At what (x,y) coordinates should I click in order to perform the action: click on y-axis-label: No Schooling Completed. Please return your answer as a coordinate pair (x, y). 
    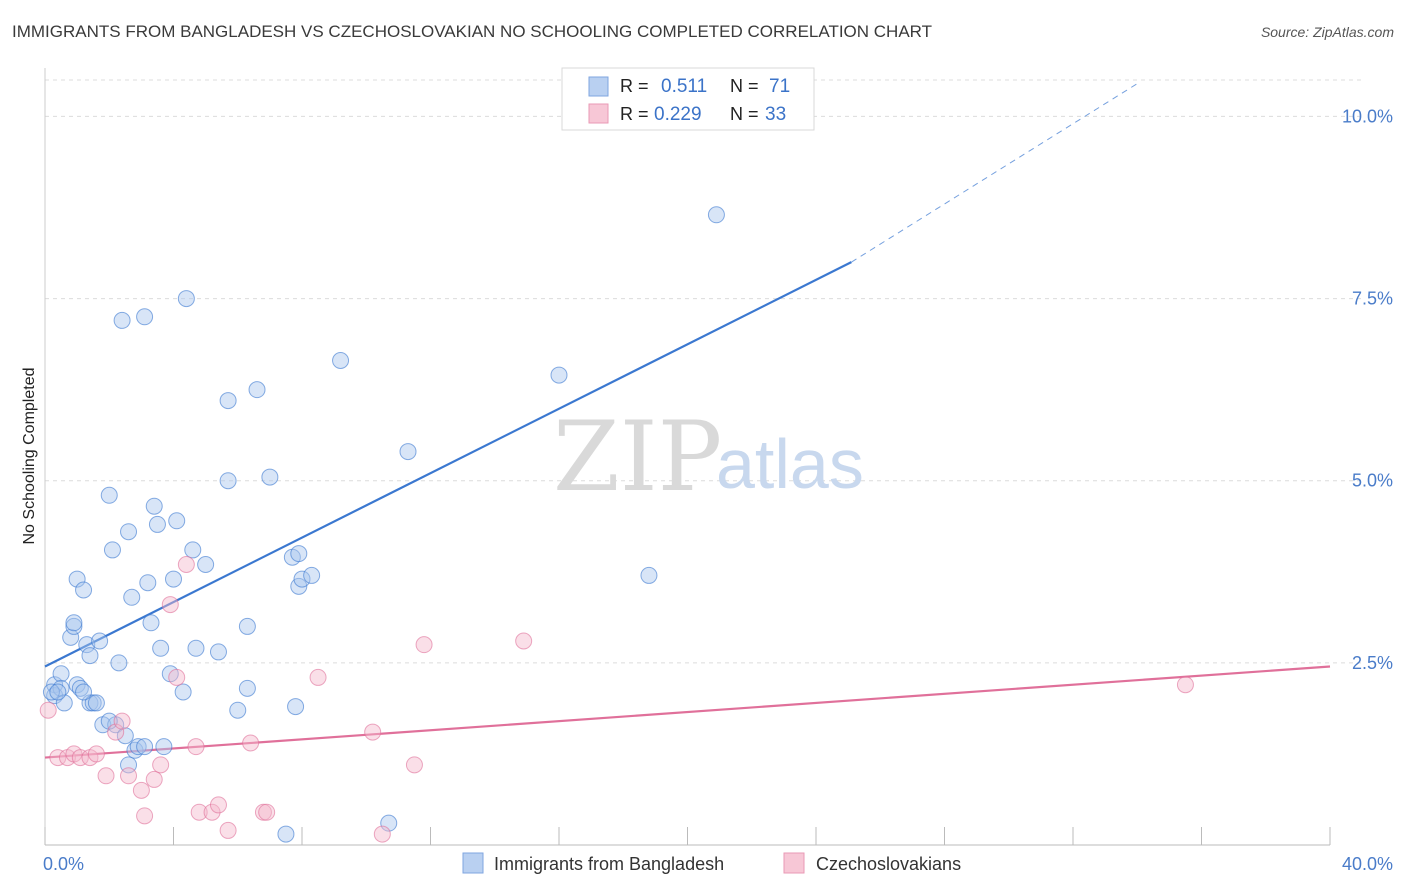
    Looking at the image, I should click on (29, 456).